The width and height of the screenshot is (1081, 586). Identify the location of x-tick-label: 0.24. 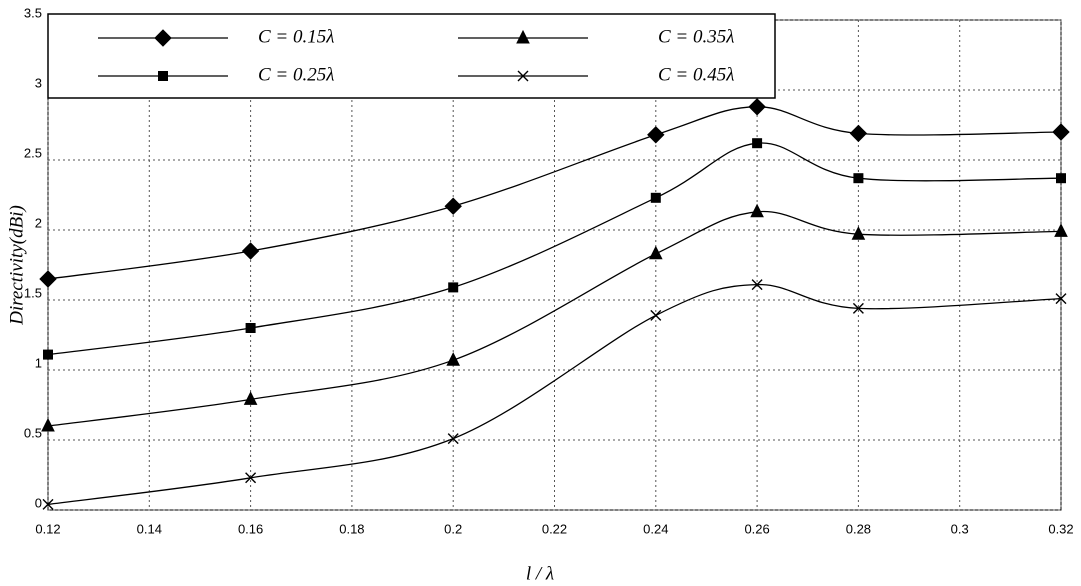
(655, 528).